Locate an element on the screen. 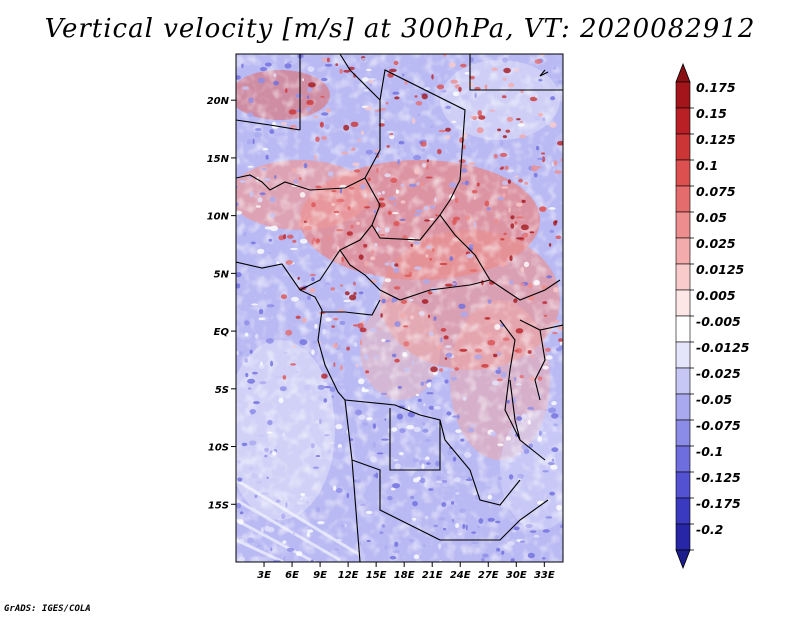 The height and width of the screenshot is (618, 800). colorbar-label: 0.1 is located at coordinates (707, 165).